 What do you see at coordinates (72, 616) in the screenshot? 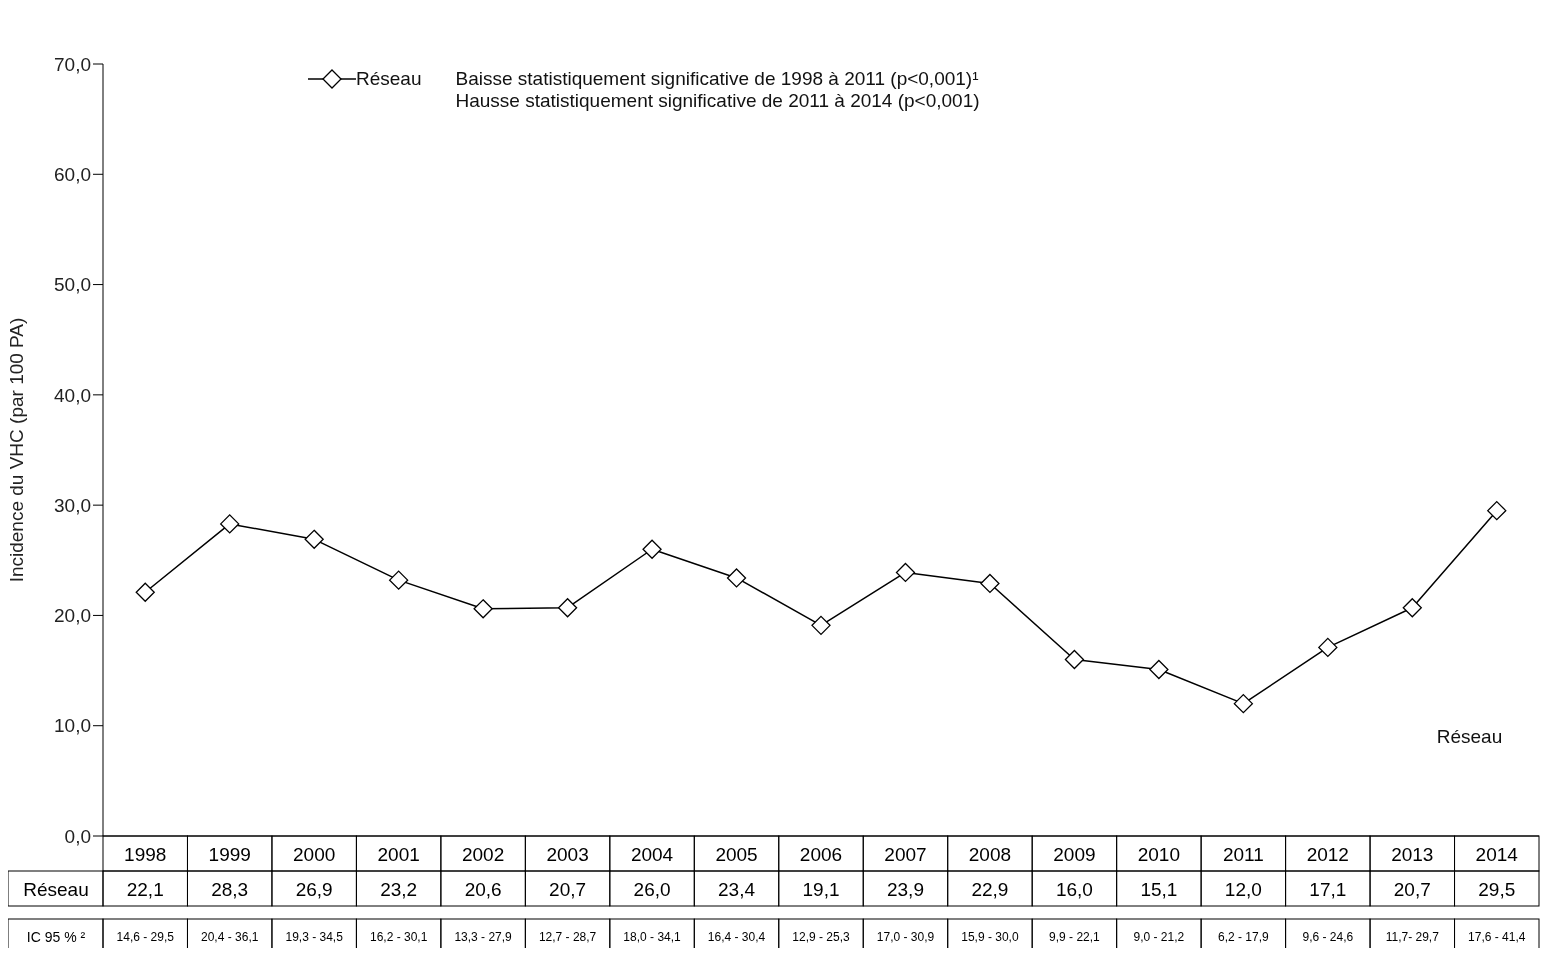
I see `y-tick-label: 20,0` at bounding box center [72, 616].